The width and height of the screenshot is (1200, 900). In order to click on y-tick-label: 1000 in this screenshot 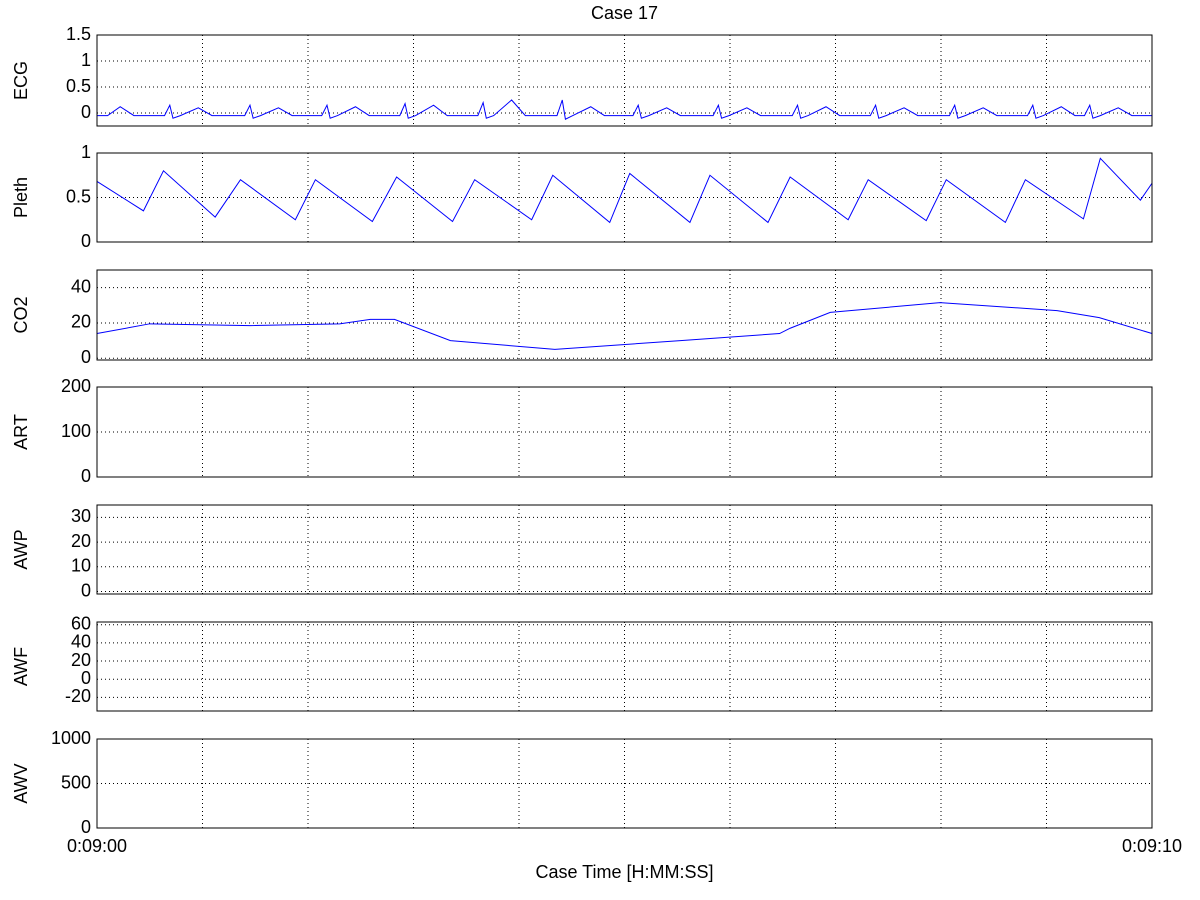, I will do `click(71, 738)`.